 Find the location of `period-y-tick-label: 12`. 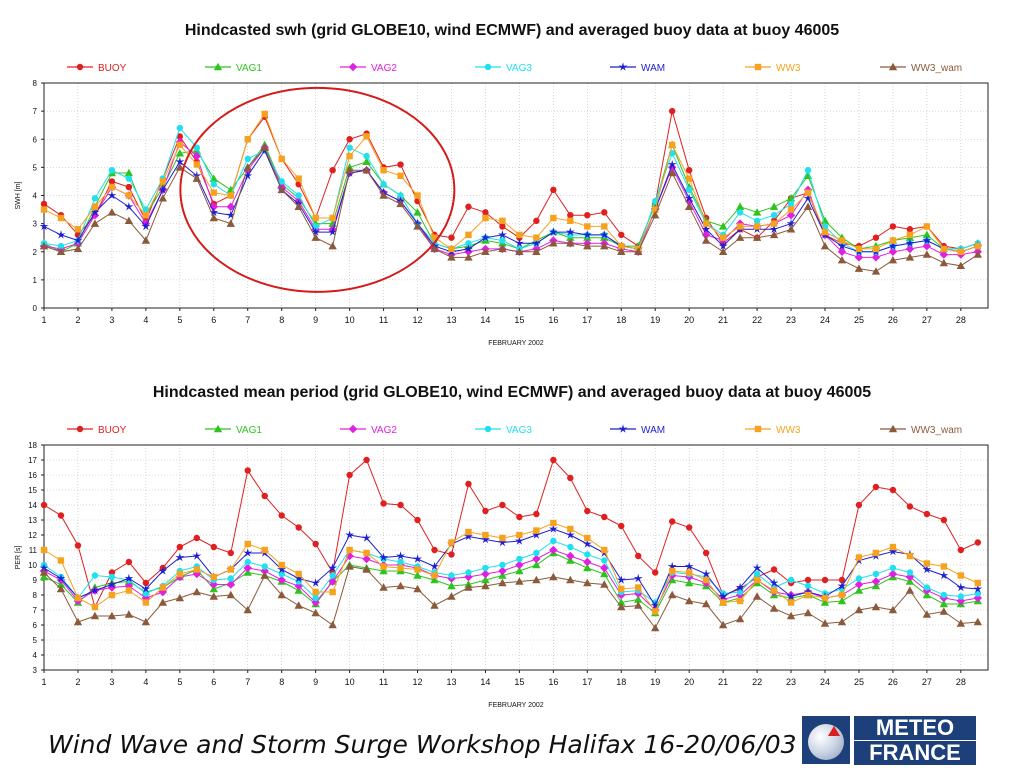

period-y-tick-label: 12 is located at coordinates (32, 535).